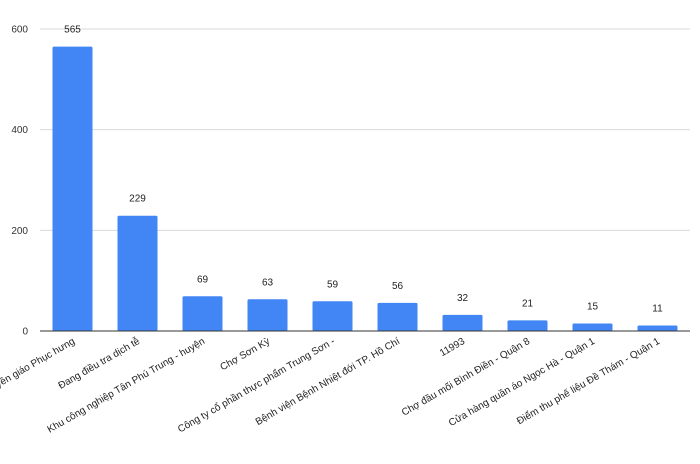 This screenshot has height=464, width=700. Describe the element at coordinates (333, 284) in the screenshot. I see `value-label: 59` at that location.